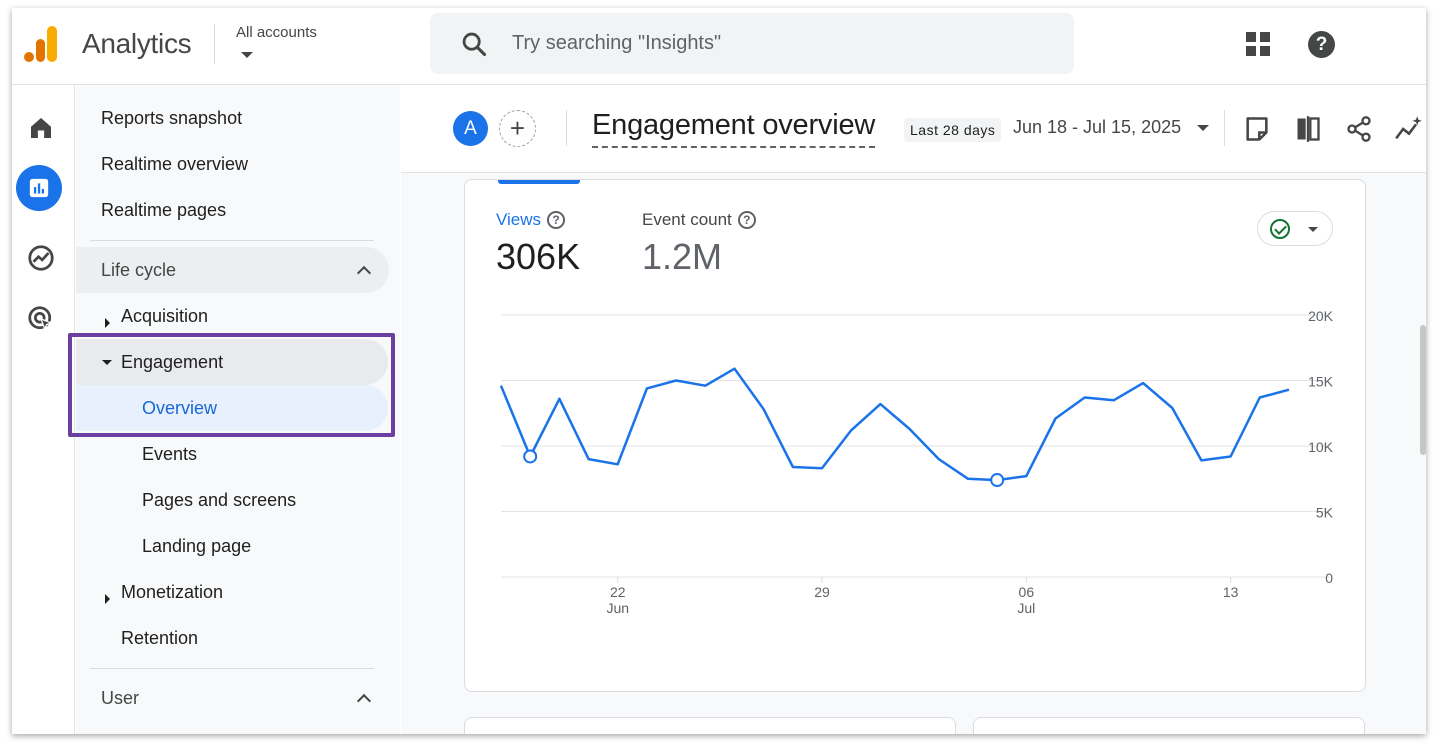 The image size is (1438, 749). What do you see at coordinates (232, 270) in the screenshot?
I see `section-life-cycle: Life cycle` at bounding box center [232, 270].